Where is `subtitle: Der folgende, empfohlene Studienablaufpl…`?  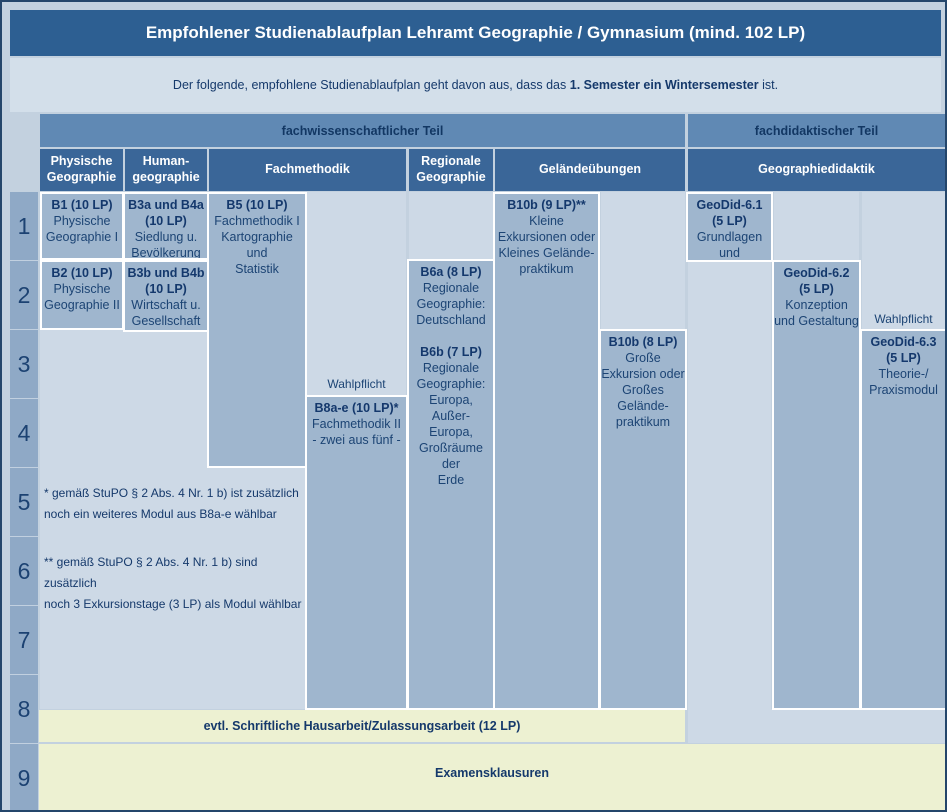 subtitle: Der folgende, empfohlene Studienablaufpl… is located at coordinates (475, 85).